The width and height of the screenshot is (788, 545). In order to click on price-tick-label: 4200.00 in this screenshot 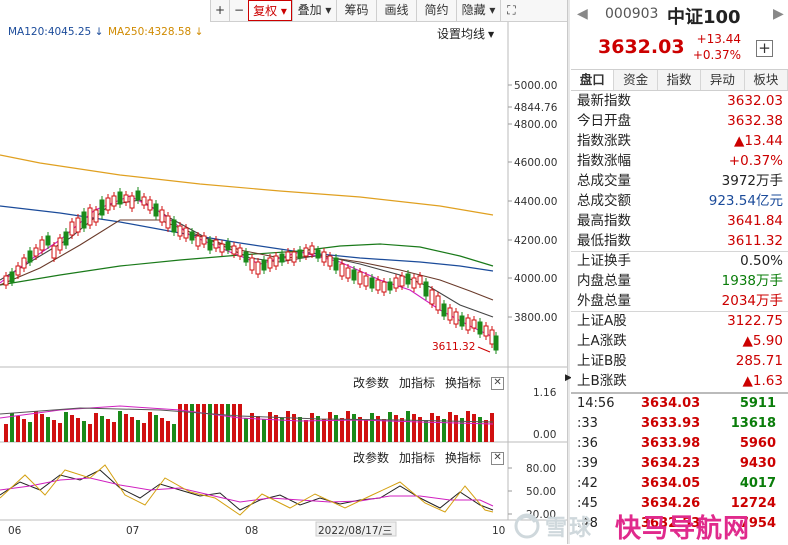, I will do `click(535, 241)`.